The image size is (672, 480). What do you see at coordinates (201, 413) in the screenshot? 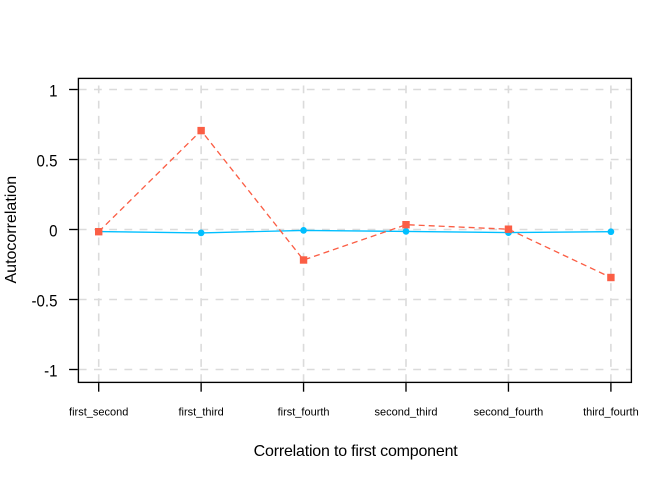
I see `svg-text: first_third` at bounding box center [201, 413].